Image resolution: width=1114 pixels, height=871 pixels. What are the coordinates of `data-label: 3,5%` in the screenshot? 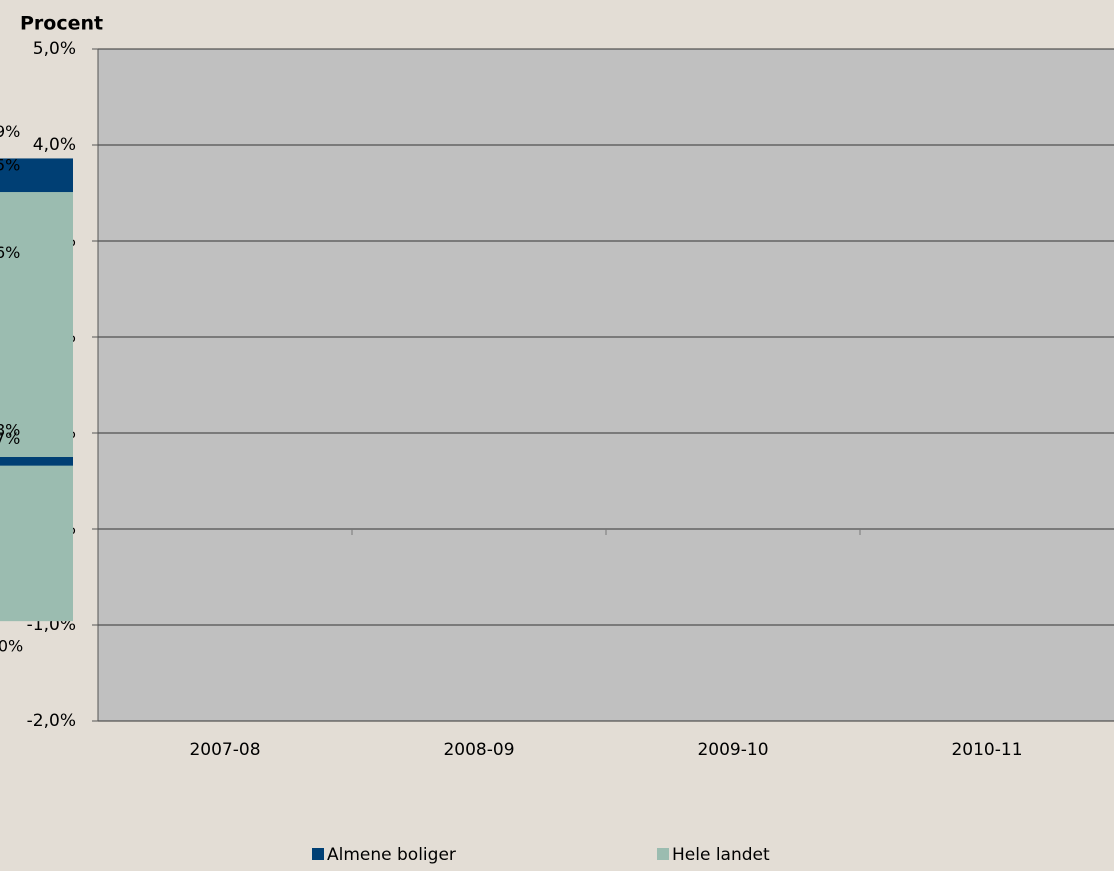 It's located at (10, 165).